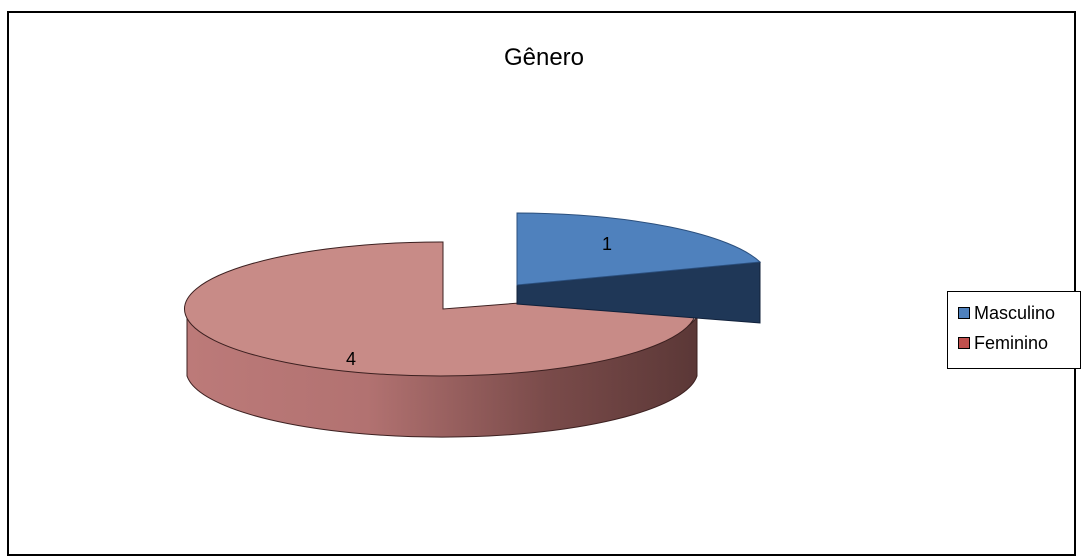 The width and height of the screenshot is (1088, 558). Describe the element at coordinates (440, 309) in the screenshot. I see `slice-feminino-top` at that location.